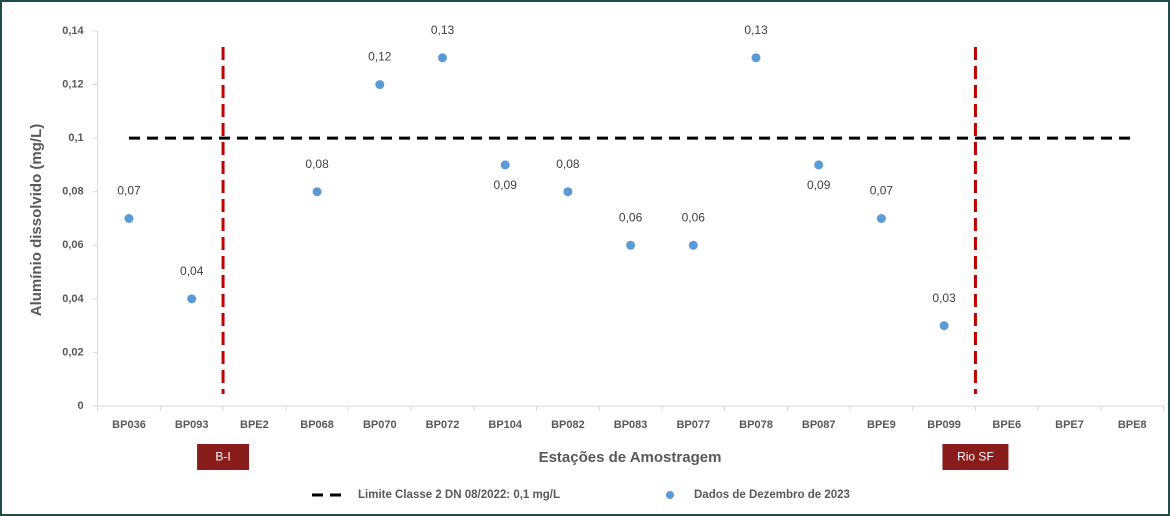  What do you see at coordinates (75, 138) in the screenshot?
I see `y-tick-label: 0,1` at bounding box center [75, 138].